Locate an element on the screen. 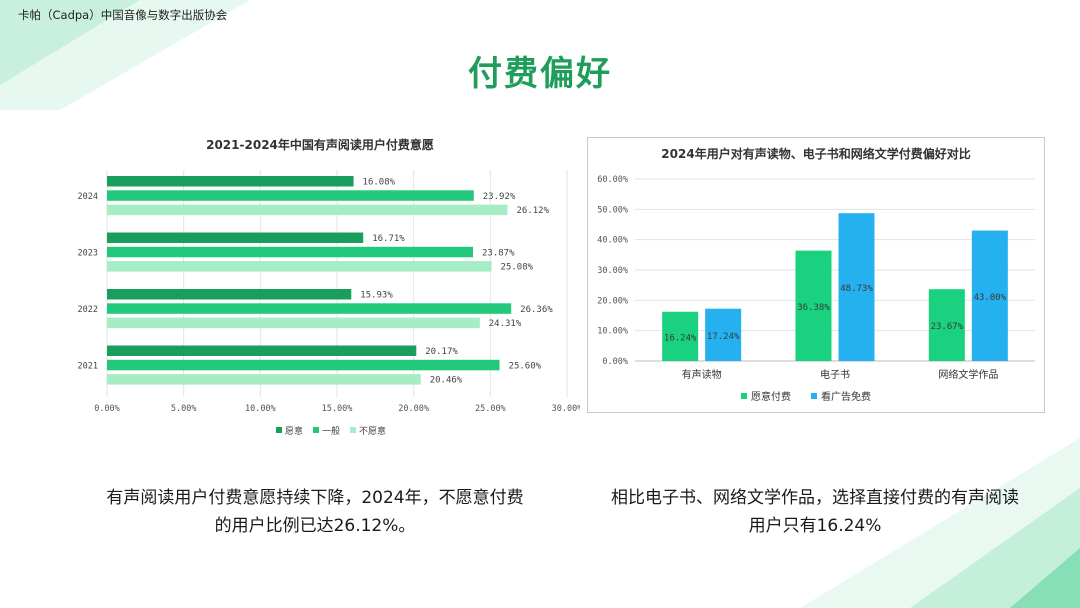 The image size is (1080, 608). legend-label: 不愿意 is located at coordinates (372, 431).